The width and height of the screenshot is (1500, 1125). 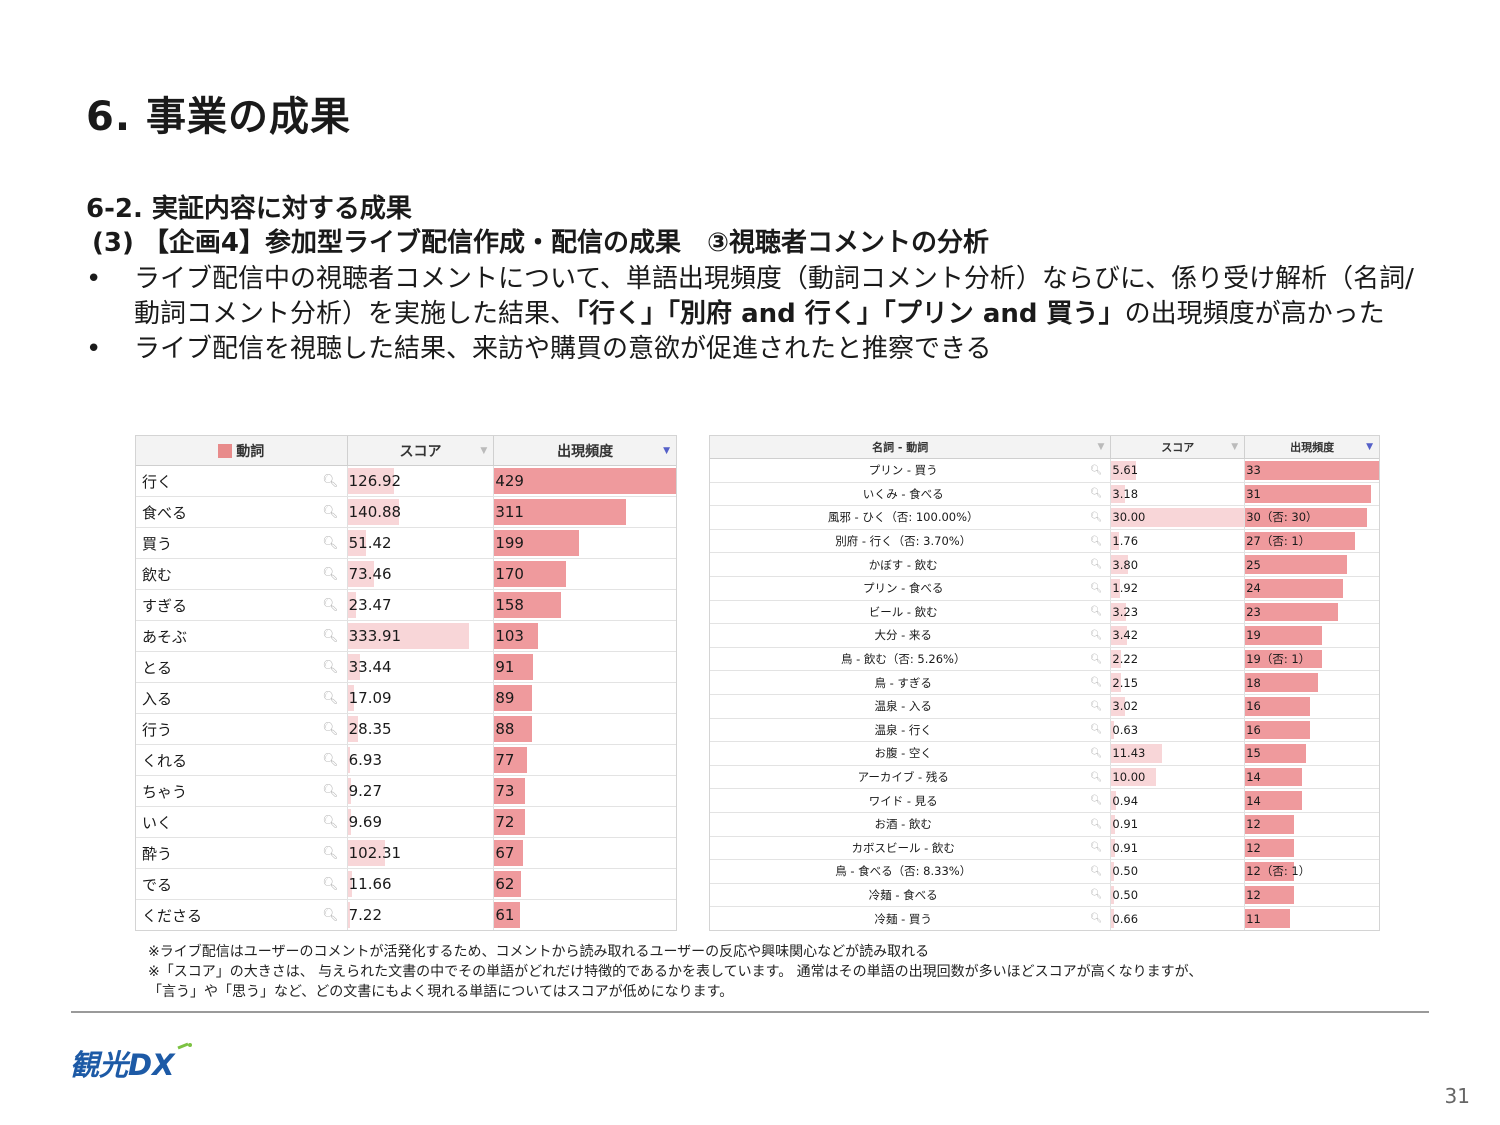 What do you see at coordinates (1044, 824) in the screenshot?
I see `table-row: お酒 - 飲む 🔍︎ 0.91 12` at bounding box center [1044, 824].